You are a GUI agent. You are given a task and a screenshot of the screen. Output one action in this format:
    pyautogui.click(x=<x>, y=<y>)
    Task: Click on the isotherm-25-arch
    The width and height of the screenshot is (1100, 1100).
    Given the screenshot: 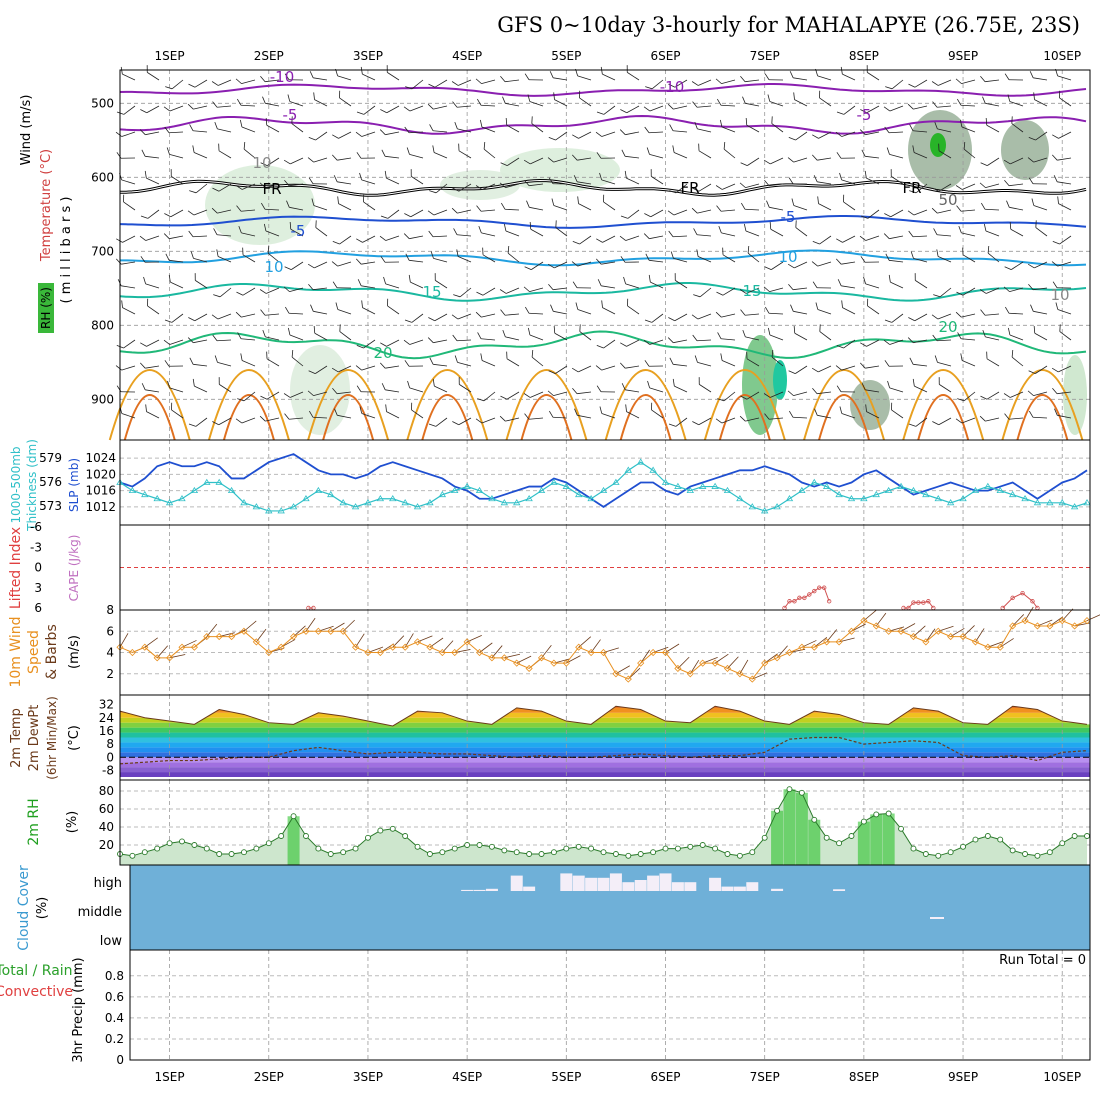 What is the action you would take?
    pyautogui.click(x=844, y=405)
    